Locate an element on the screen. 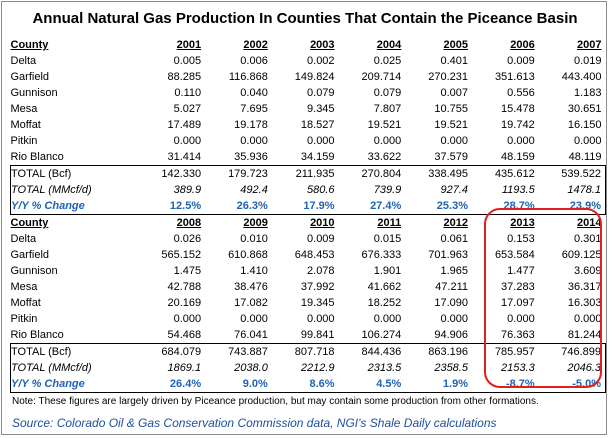 The height and width of the screenshot is (438, 610). value-cell: 684.079 is located at coordinates (172, 351).